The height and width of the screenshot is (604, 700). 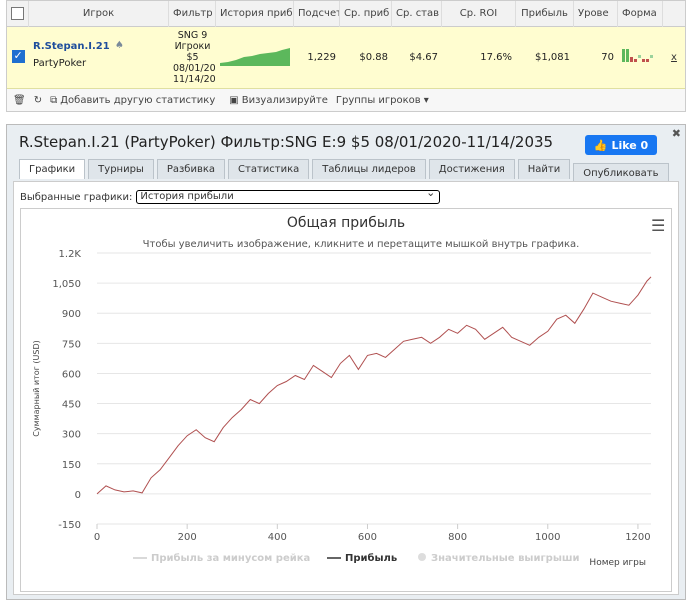 What do you see at coordinates (321, 57) in the screenshot?
I see `count-cell: 1,229` at bounding box center [321, 57].